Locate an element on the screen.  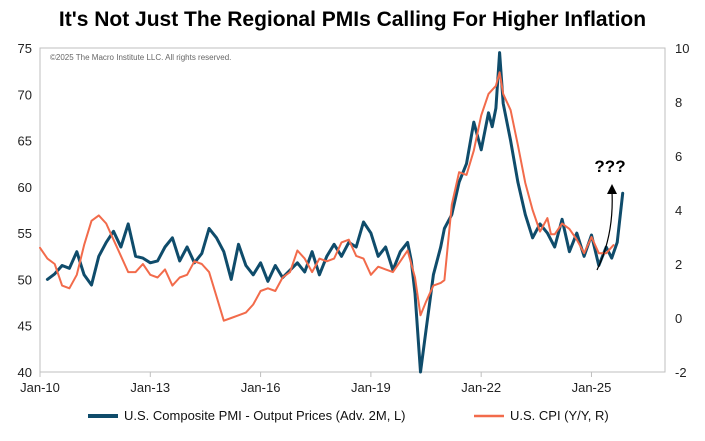
y-left-tick-label: 50 is located at coordinates (25, 279).